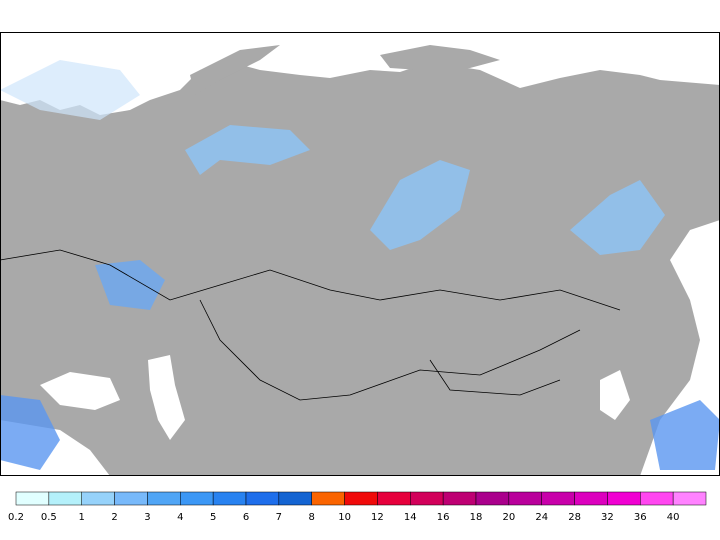 The width and height of the screenshot is (720, 540). What do you see at coordinates (673, 517) in the screenshot?
I see `colorbar-label: 40` at bounding box center [673, 517].